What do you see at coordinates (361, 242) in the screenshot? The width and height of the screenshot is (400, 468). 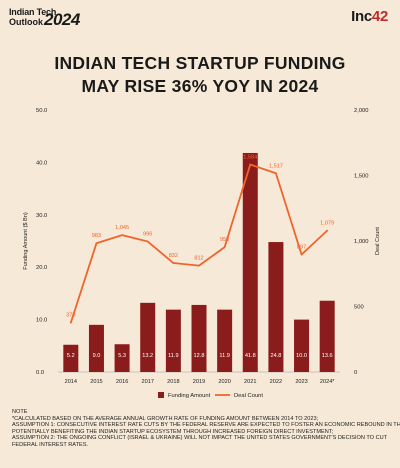 I see `y2-tick-label: 1,000` at bounding box center [361, 242].